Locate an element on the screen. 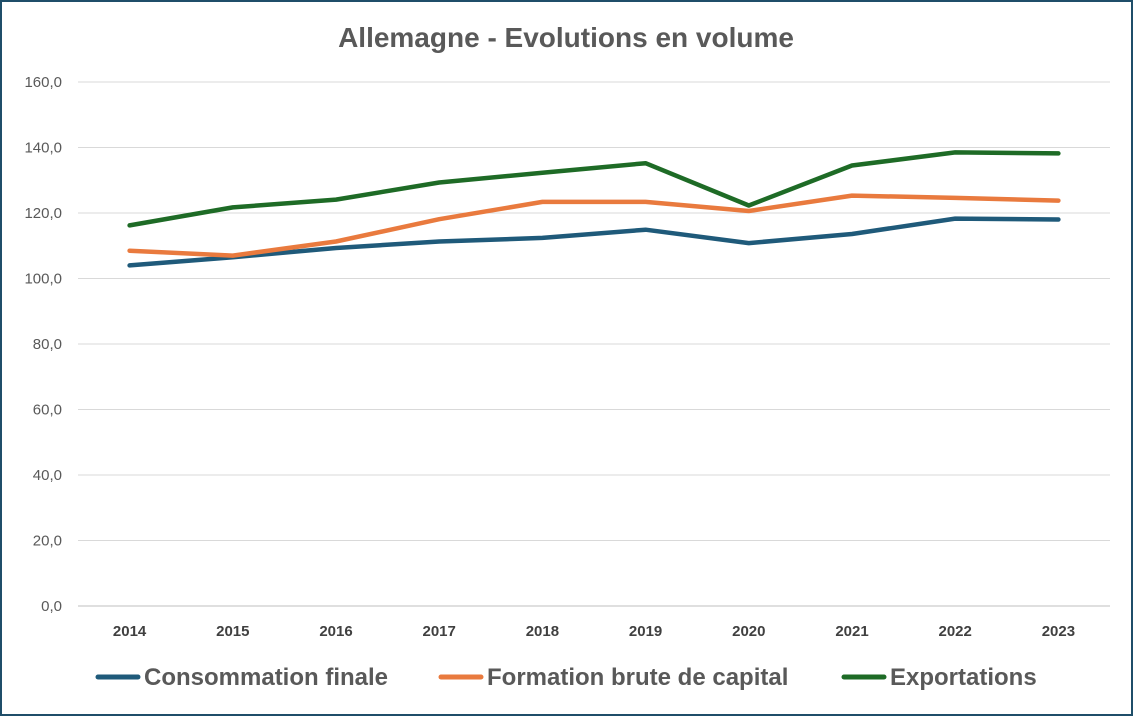  y-tick-label: 140,0 is located at coordinates (43, 148).